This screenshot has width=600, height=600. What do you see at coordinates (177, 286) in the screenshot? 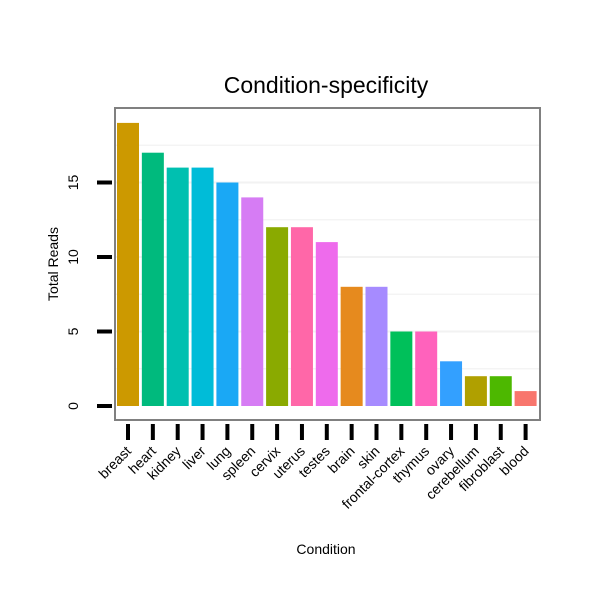
I see `bar-kidney` at bounding box center [177, 286].